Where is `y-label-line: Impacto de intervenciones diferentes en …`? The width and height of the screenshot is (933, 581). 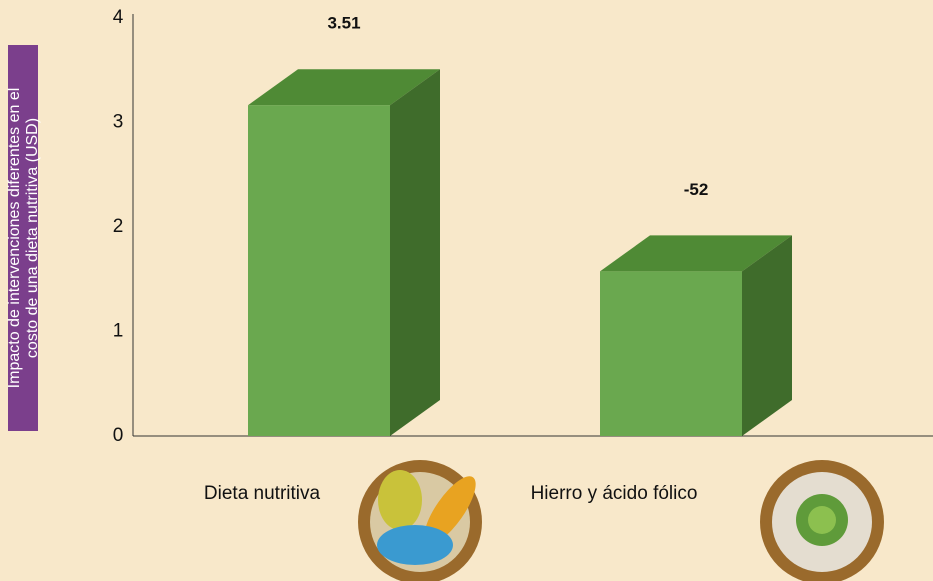 y-label-line: Impacto de intervenciones diferentes en … is located at coordinates (14, 238).